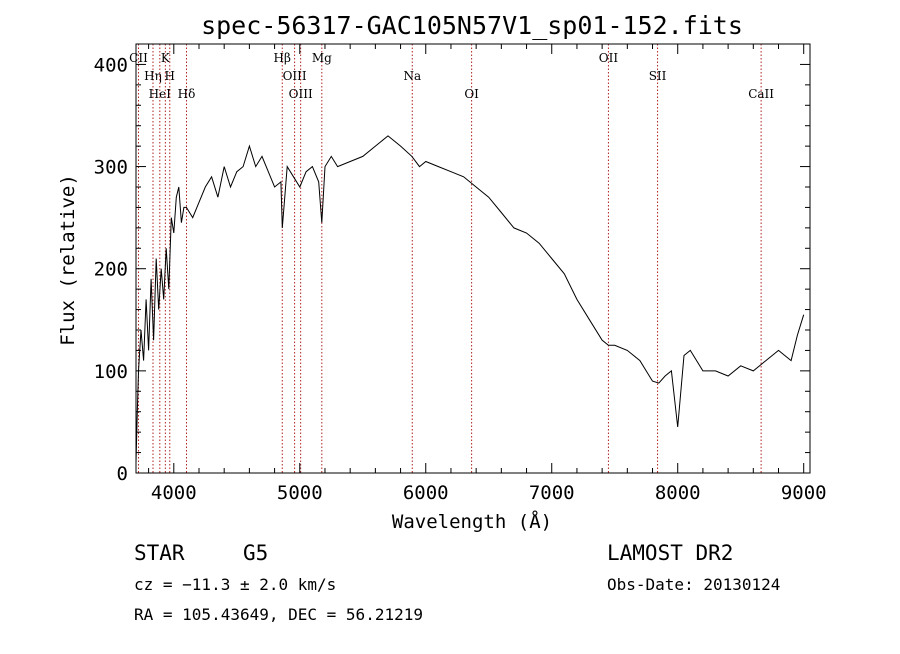  Describe the element at coordinates (678, 493) in the screenshot. I see `x-tick-label: 8000` at that location.